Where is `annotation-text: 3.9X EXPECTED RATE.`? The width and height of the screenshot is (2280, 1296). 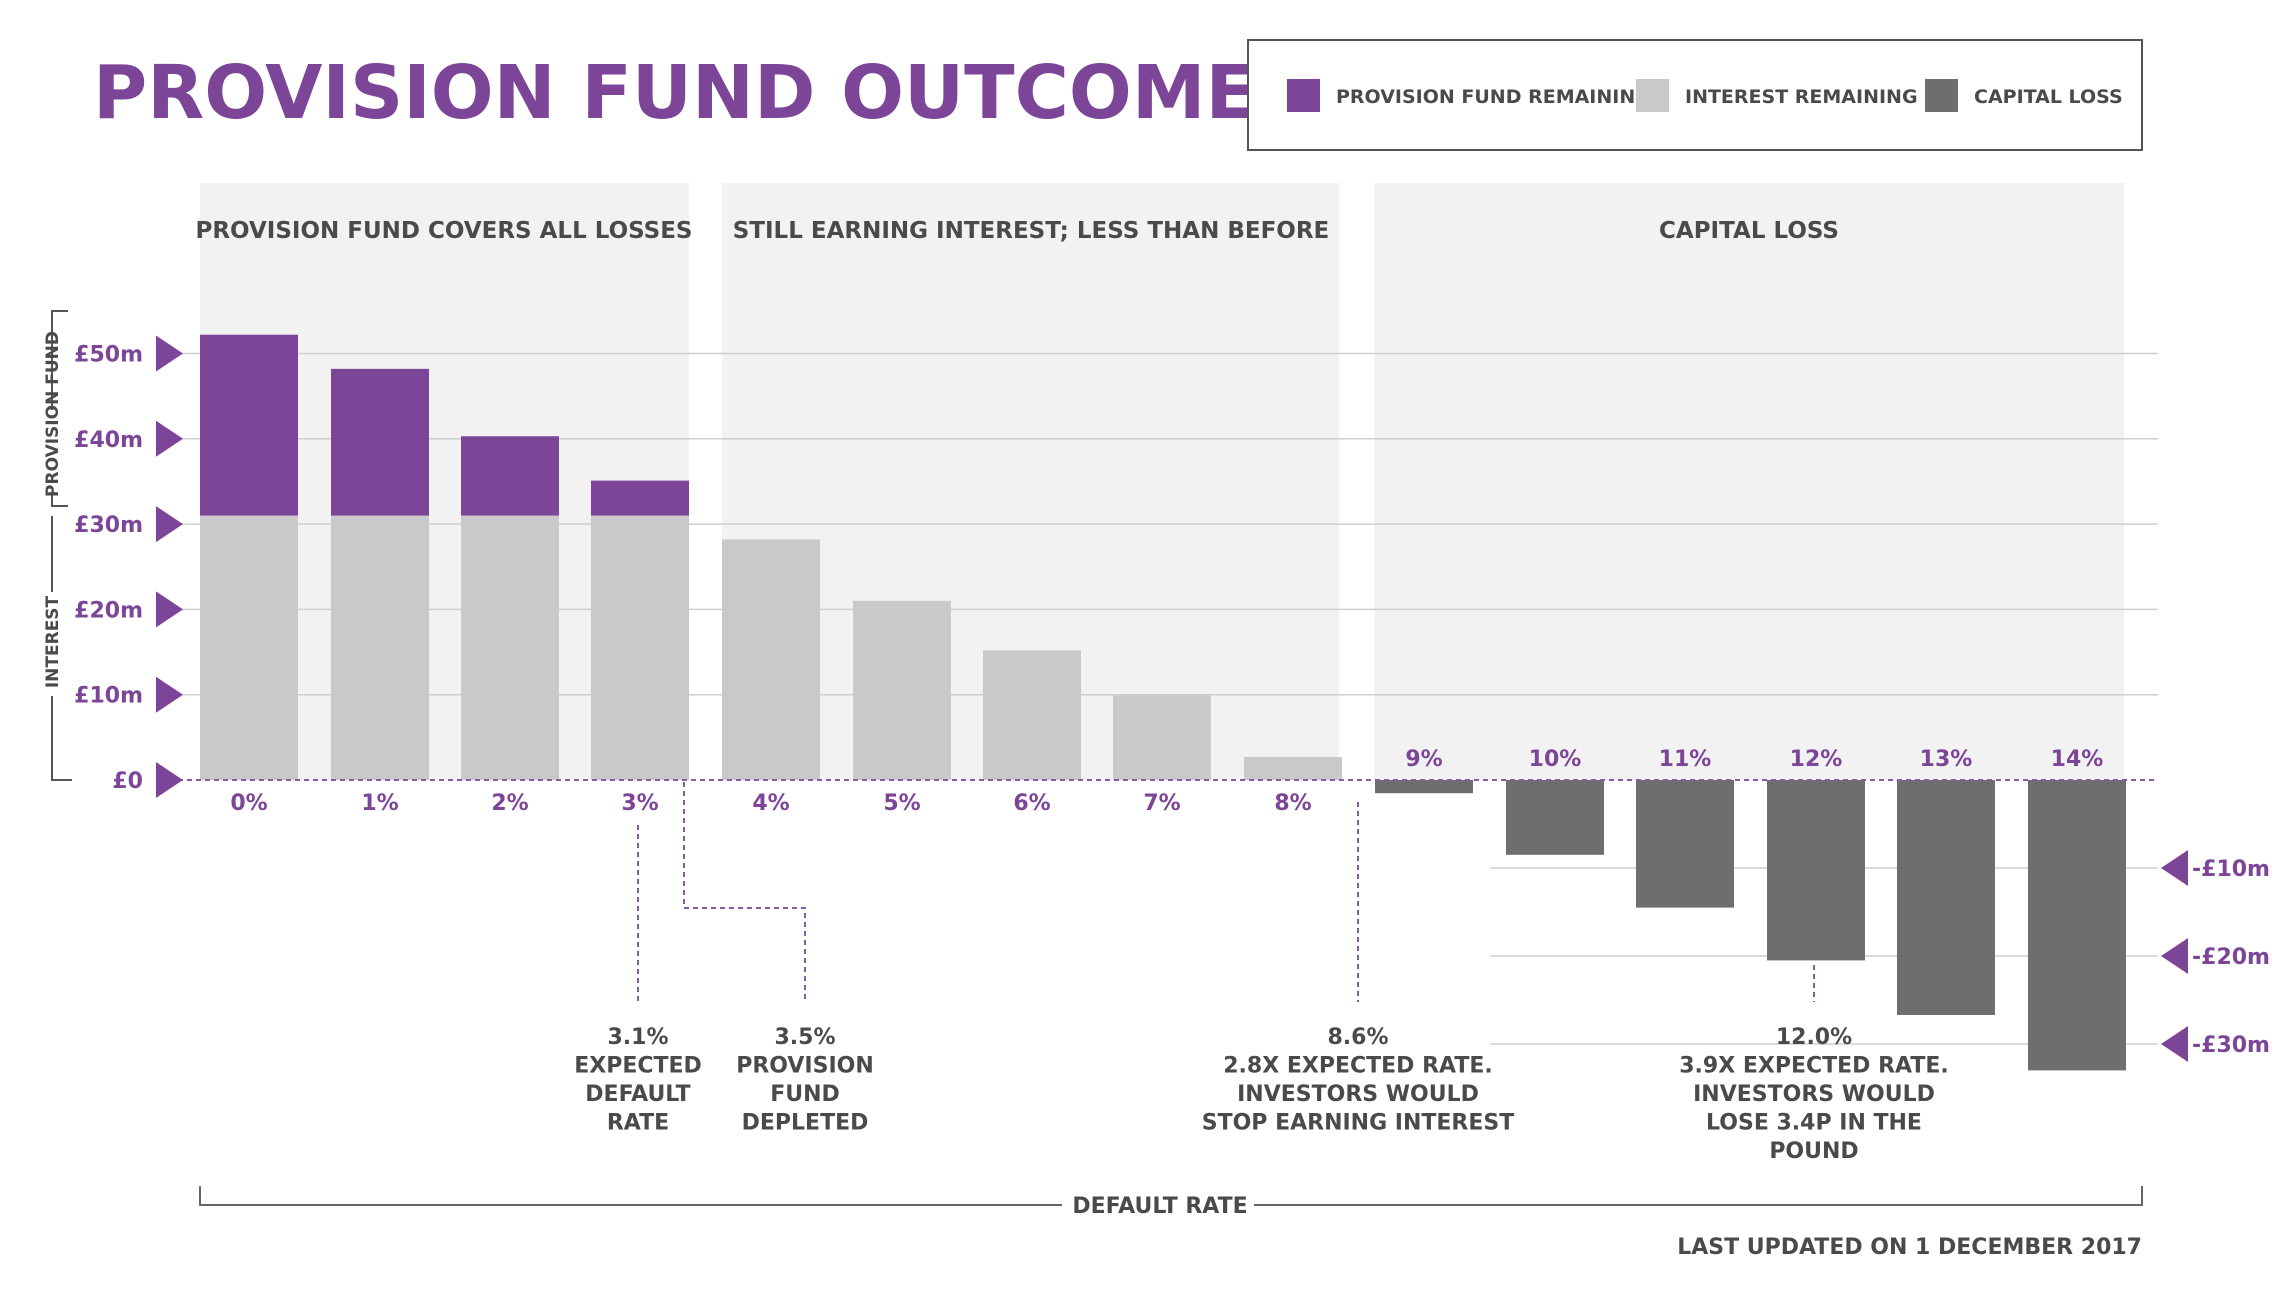 annotation-text: 3.9X EXPECTED RATE. is located at coordinates (1814, 1066).